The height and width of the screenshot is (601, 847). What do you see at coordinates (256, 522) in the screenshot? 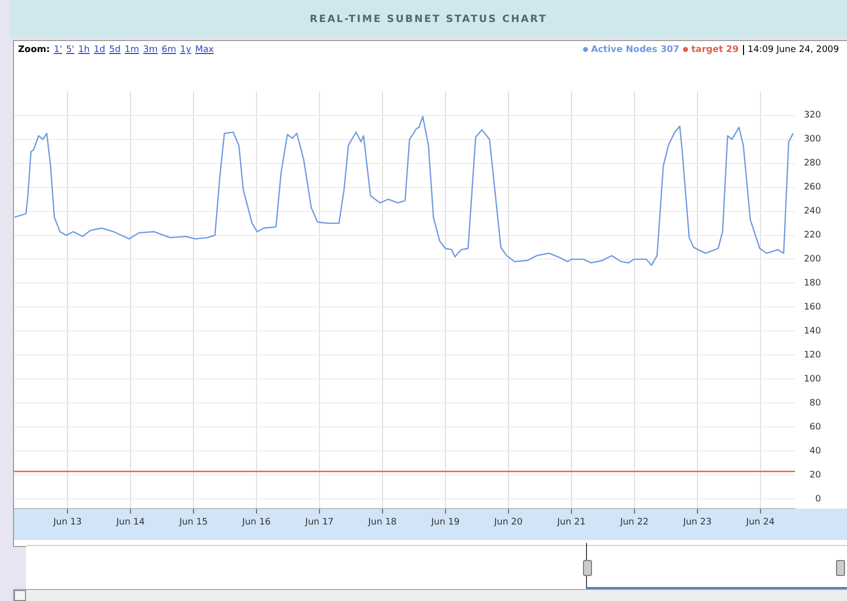
I see `x-tick-label: Jun 16` at bounding box center [256, 522].